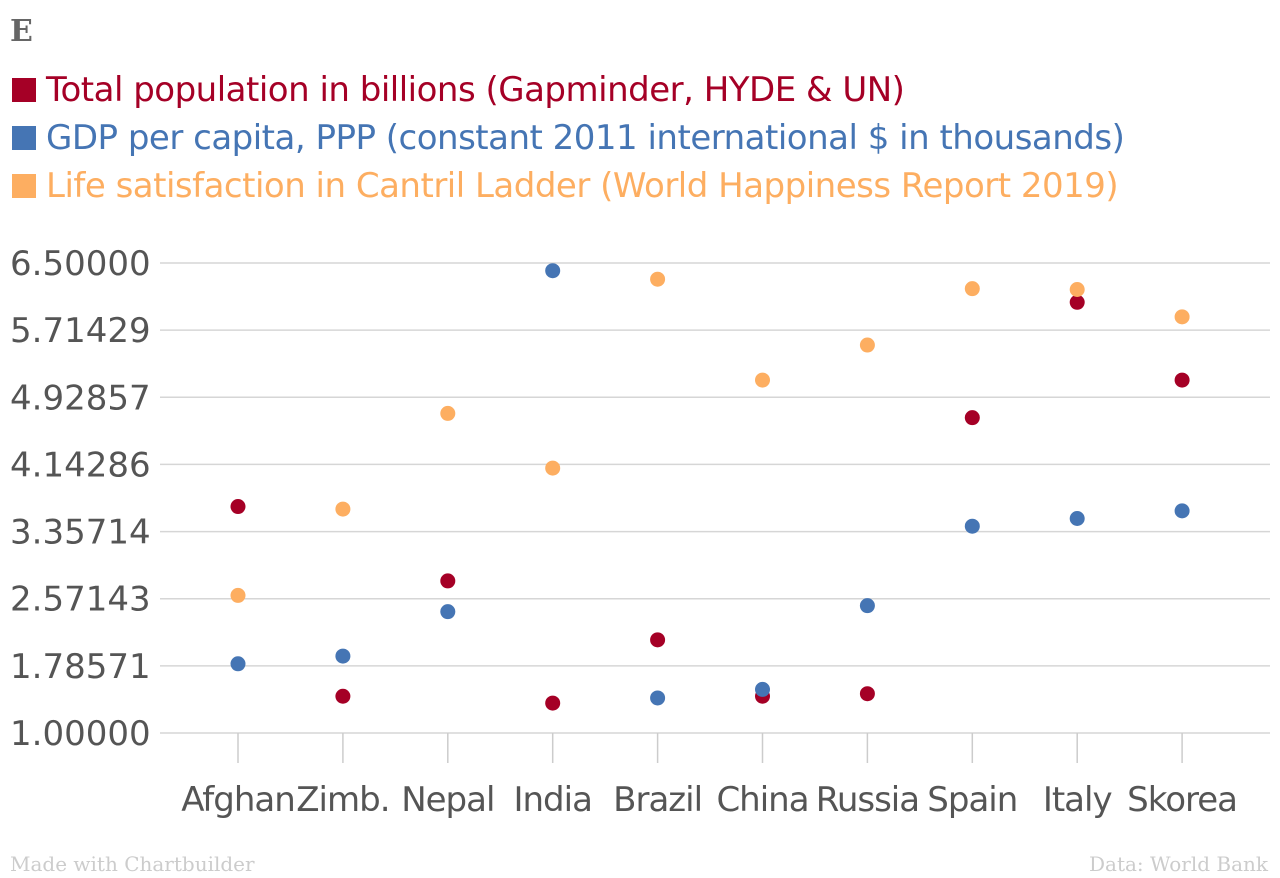 This screenshot has height=878, width=1280. I want to click on legend-swatch-population, so click(24, 90).